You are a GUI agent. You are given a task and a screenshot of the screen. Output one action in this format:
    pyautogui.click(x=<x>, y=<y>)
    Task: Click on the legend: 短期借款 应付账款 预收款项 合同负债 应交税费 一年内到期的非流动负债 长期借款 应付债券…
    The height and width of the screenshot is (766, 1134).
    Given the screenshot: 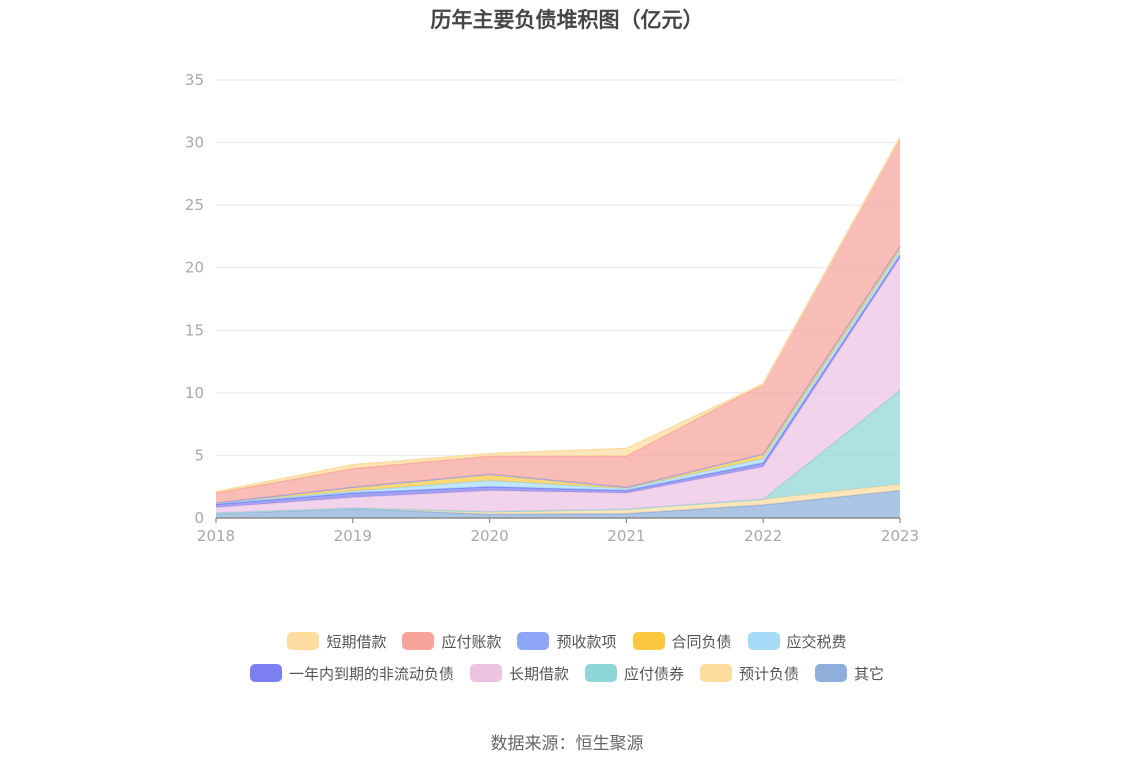 What is the action you would take?
    pyautogui.click(x=567, y=660)
    